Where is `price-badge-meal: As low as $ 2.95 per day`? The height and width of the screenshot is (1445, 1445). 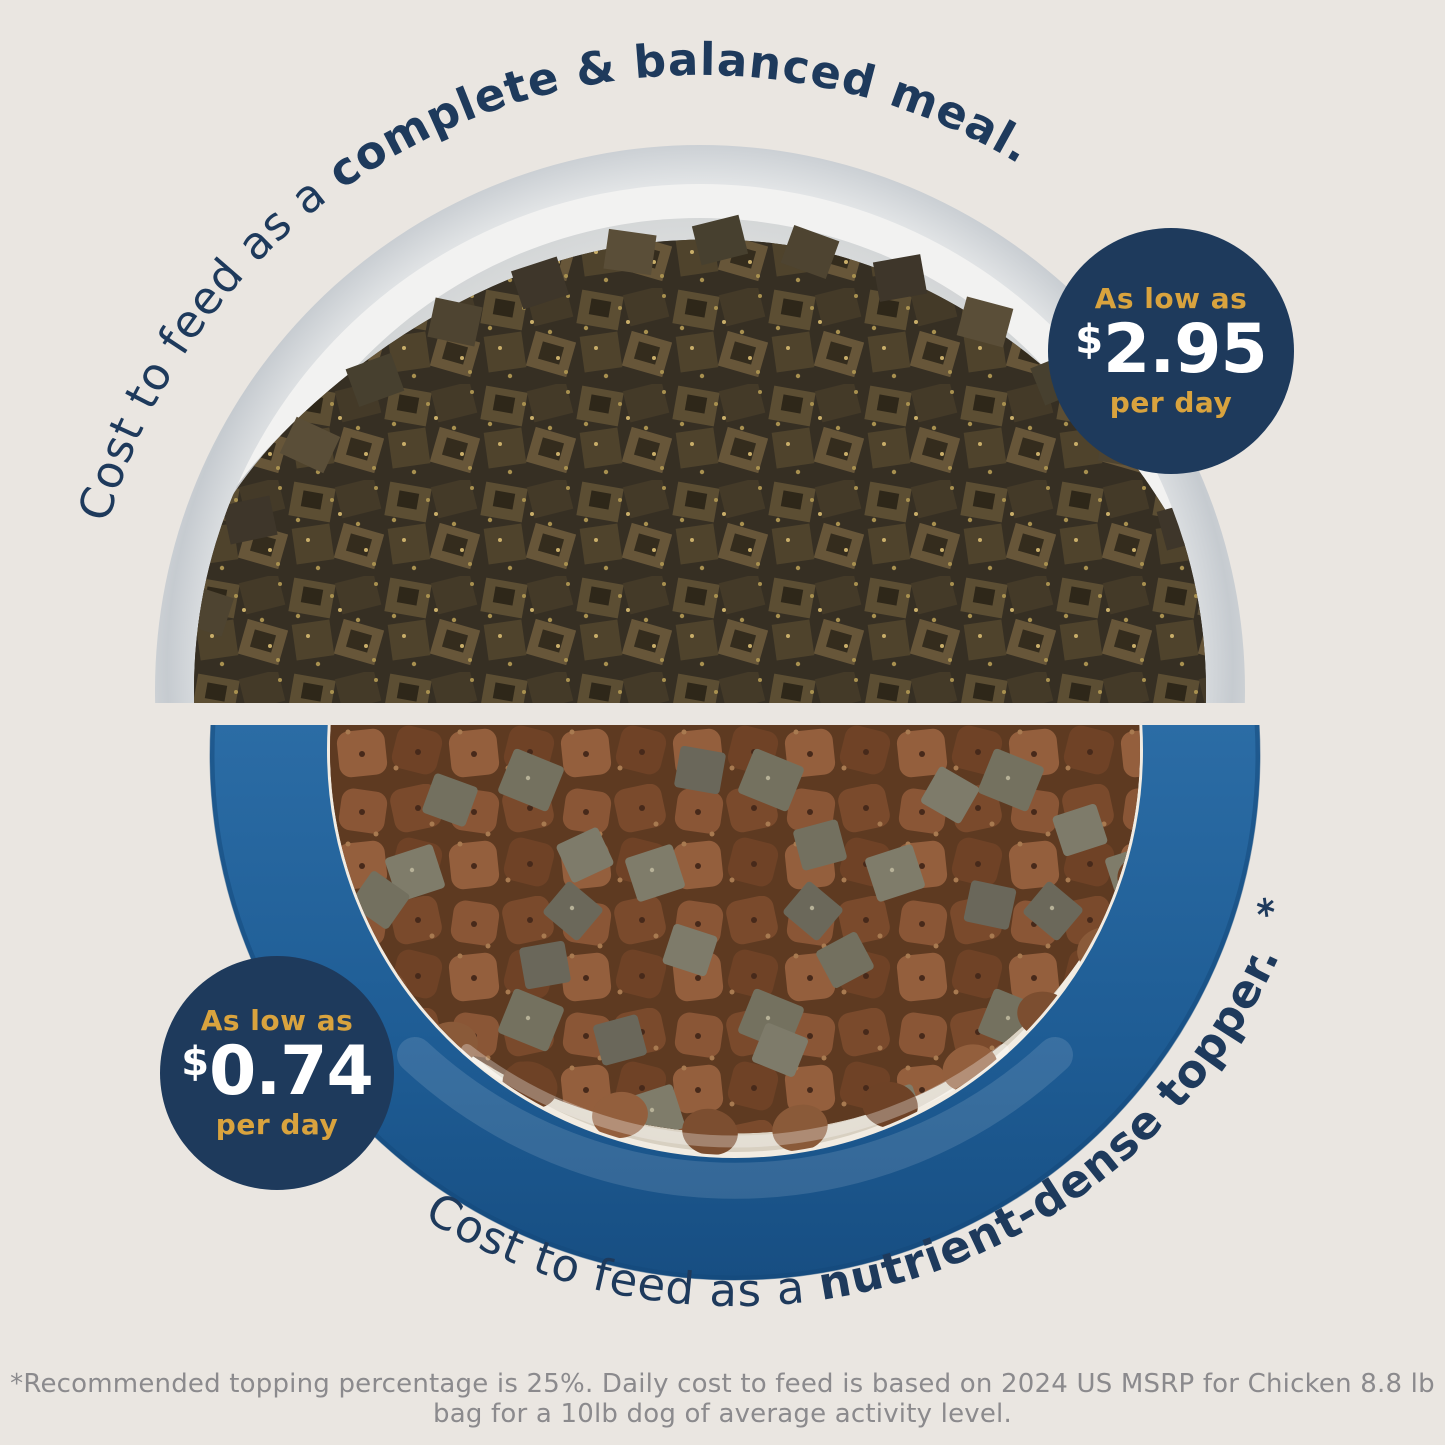
price-badge-meal: As low as $ 2.95 per day is located at coordinates (1171, 351).